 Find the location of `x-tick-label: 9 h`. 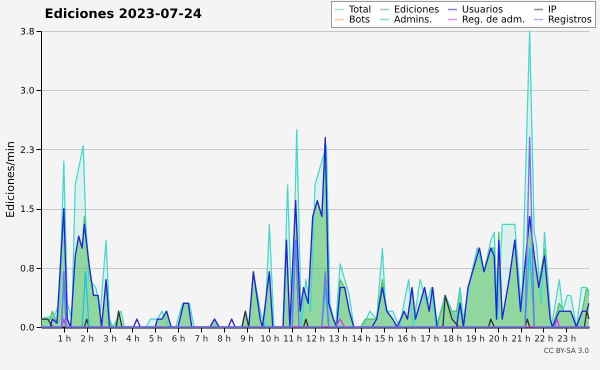

x-tick-label: 9 h is located at coordinates (247, 339).